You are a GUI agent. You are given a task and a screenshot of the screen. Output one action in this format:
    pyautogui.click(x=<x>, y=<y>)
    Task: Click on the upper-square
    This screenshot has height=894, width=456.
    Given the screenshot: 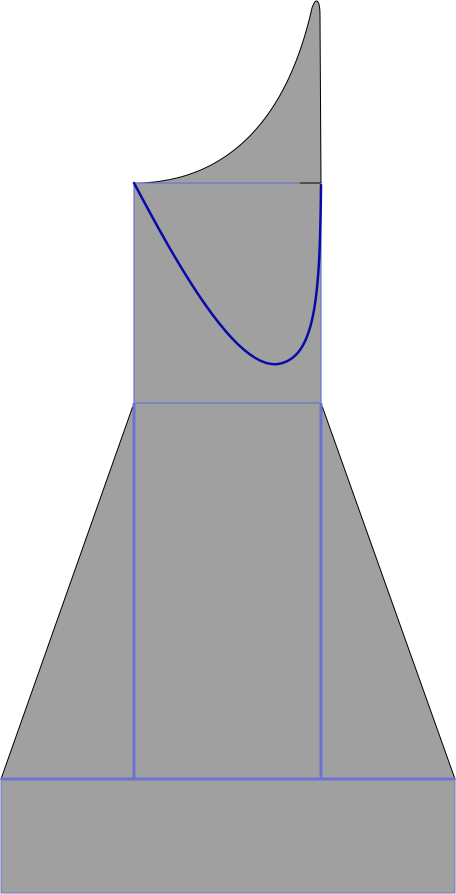 What is the action you would take?
    pyautogui.click(x=227, y=293)
    